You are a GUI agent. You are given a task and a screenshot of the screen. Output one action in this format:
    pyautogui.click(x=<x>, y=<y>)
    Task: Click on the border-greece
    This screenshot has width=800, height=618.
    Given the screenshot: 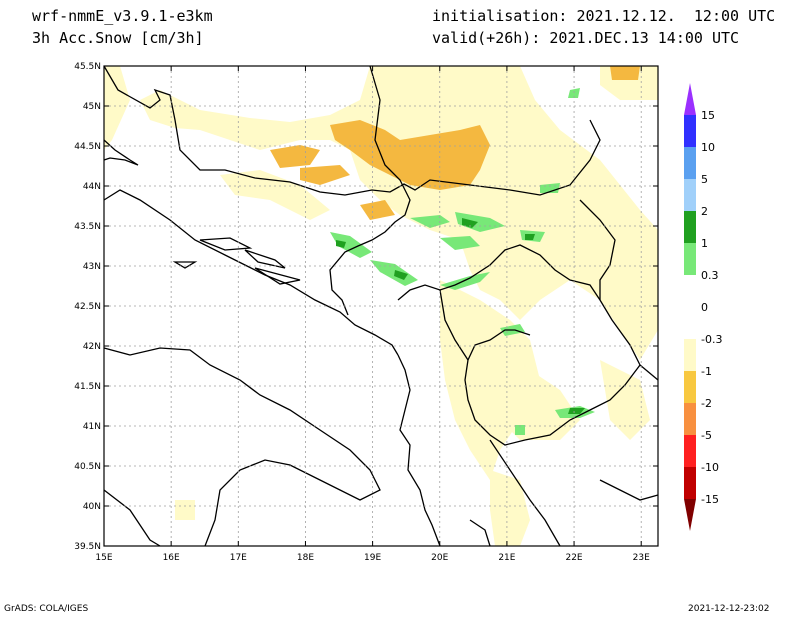 What is the action you would take?
    pyautogui.click(x=525, y=493)
    